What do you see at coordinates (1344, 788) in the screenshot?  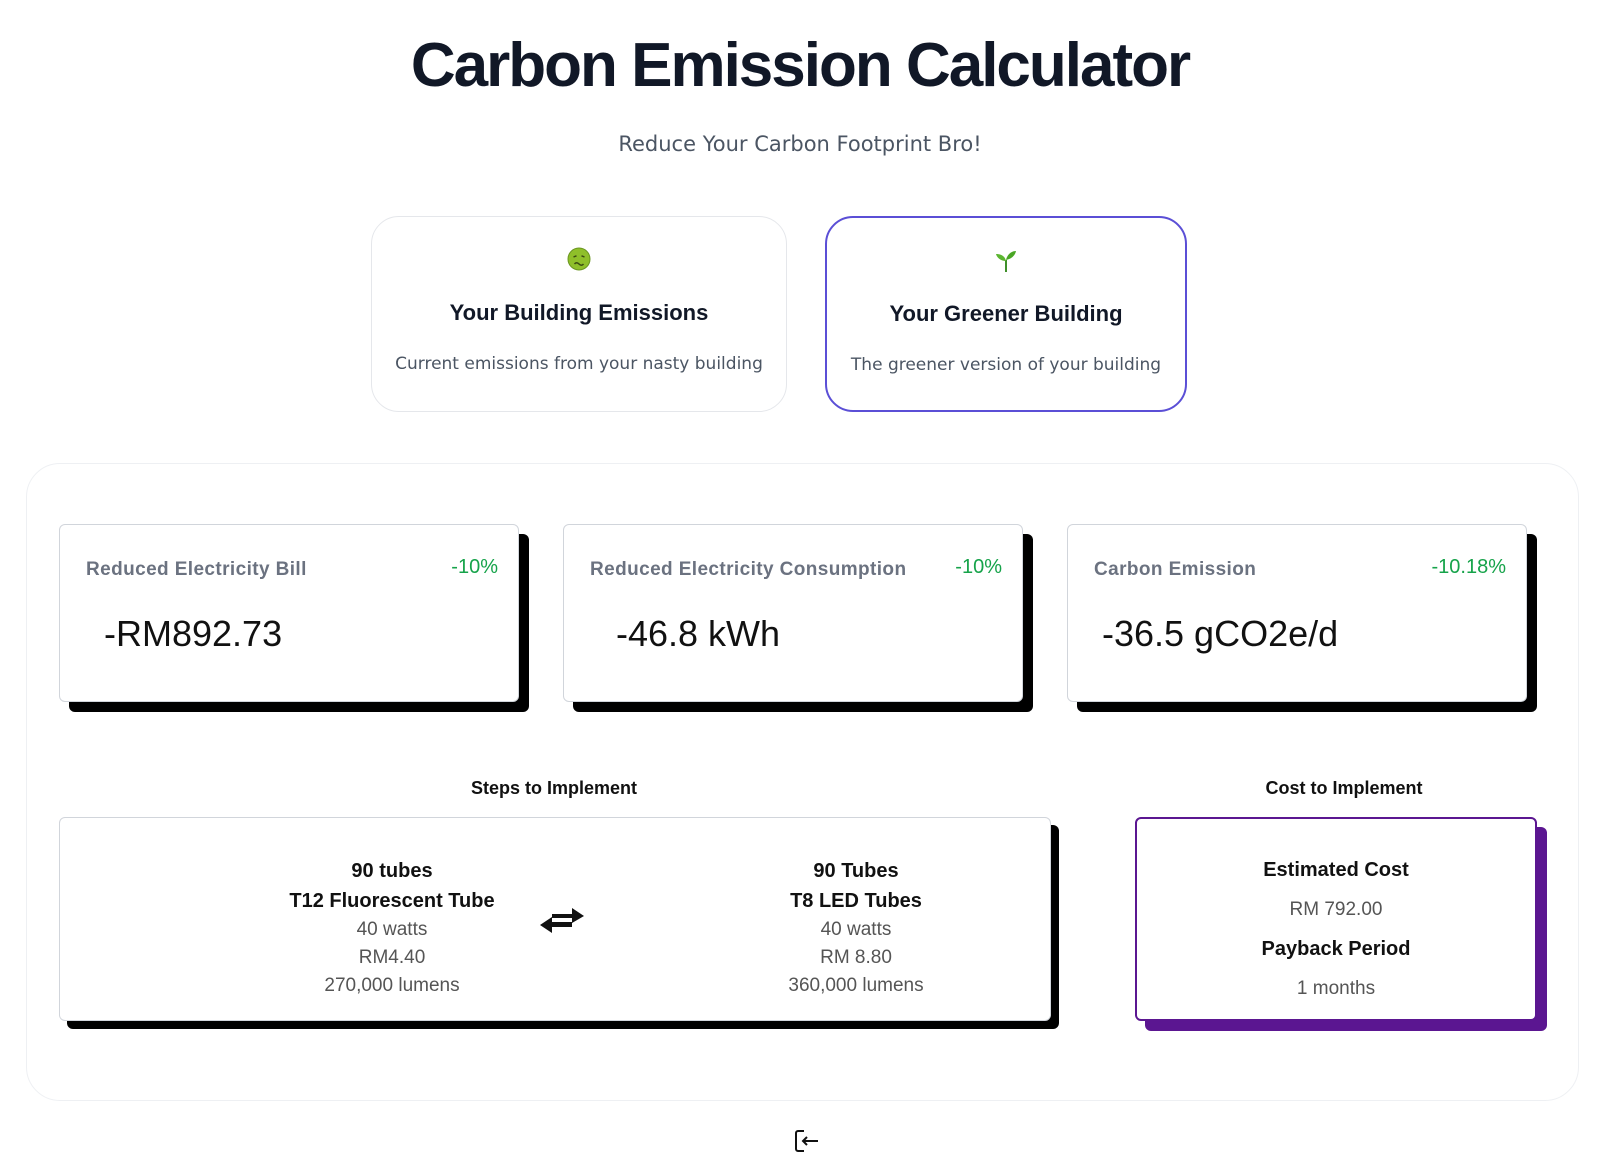 I see `cost-heading: Cost to Implement` at bounding box center [1344, 788].